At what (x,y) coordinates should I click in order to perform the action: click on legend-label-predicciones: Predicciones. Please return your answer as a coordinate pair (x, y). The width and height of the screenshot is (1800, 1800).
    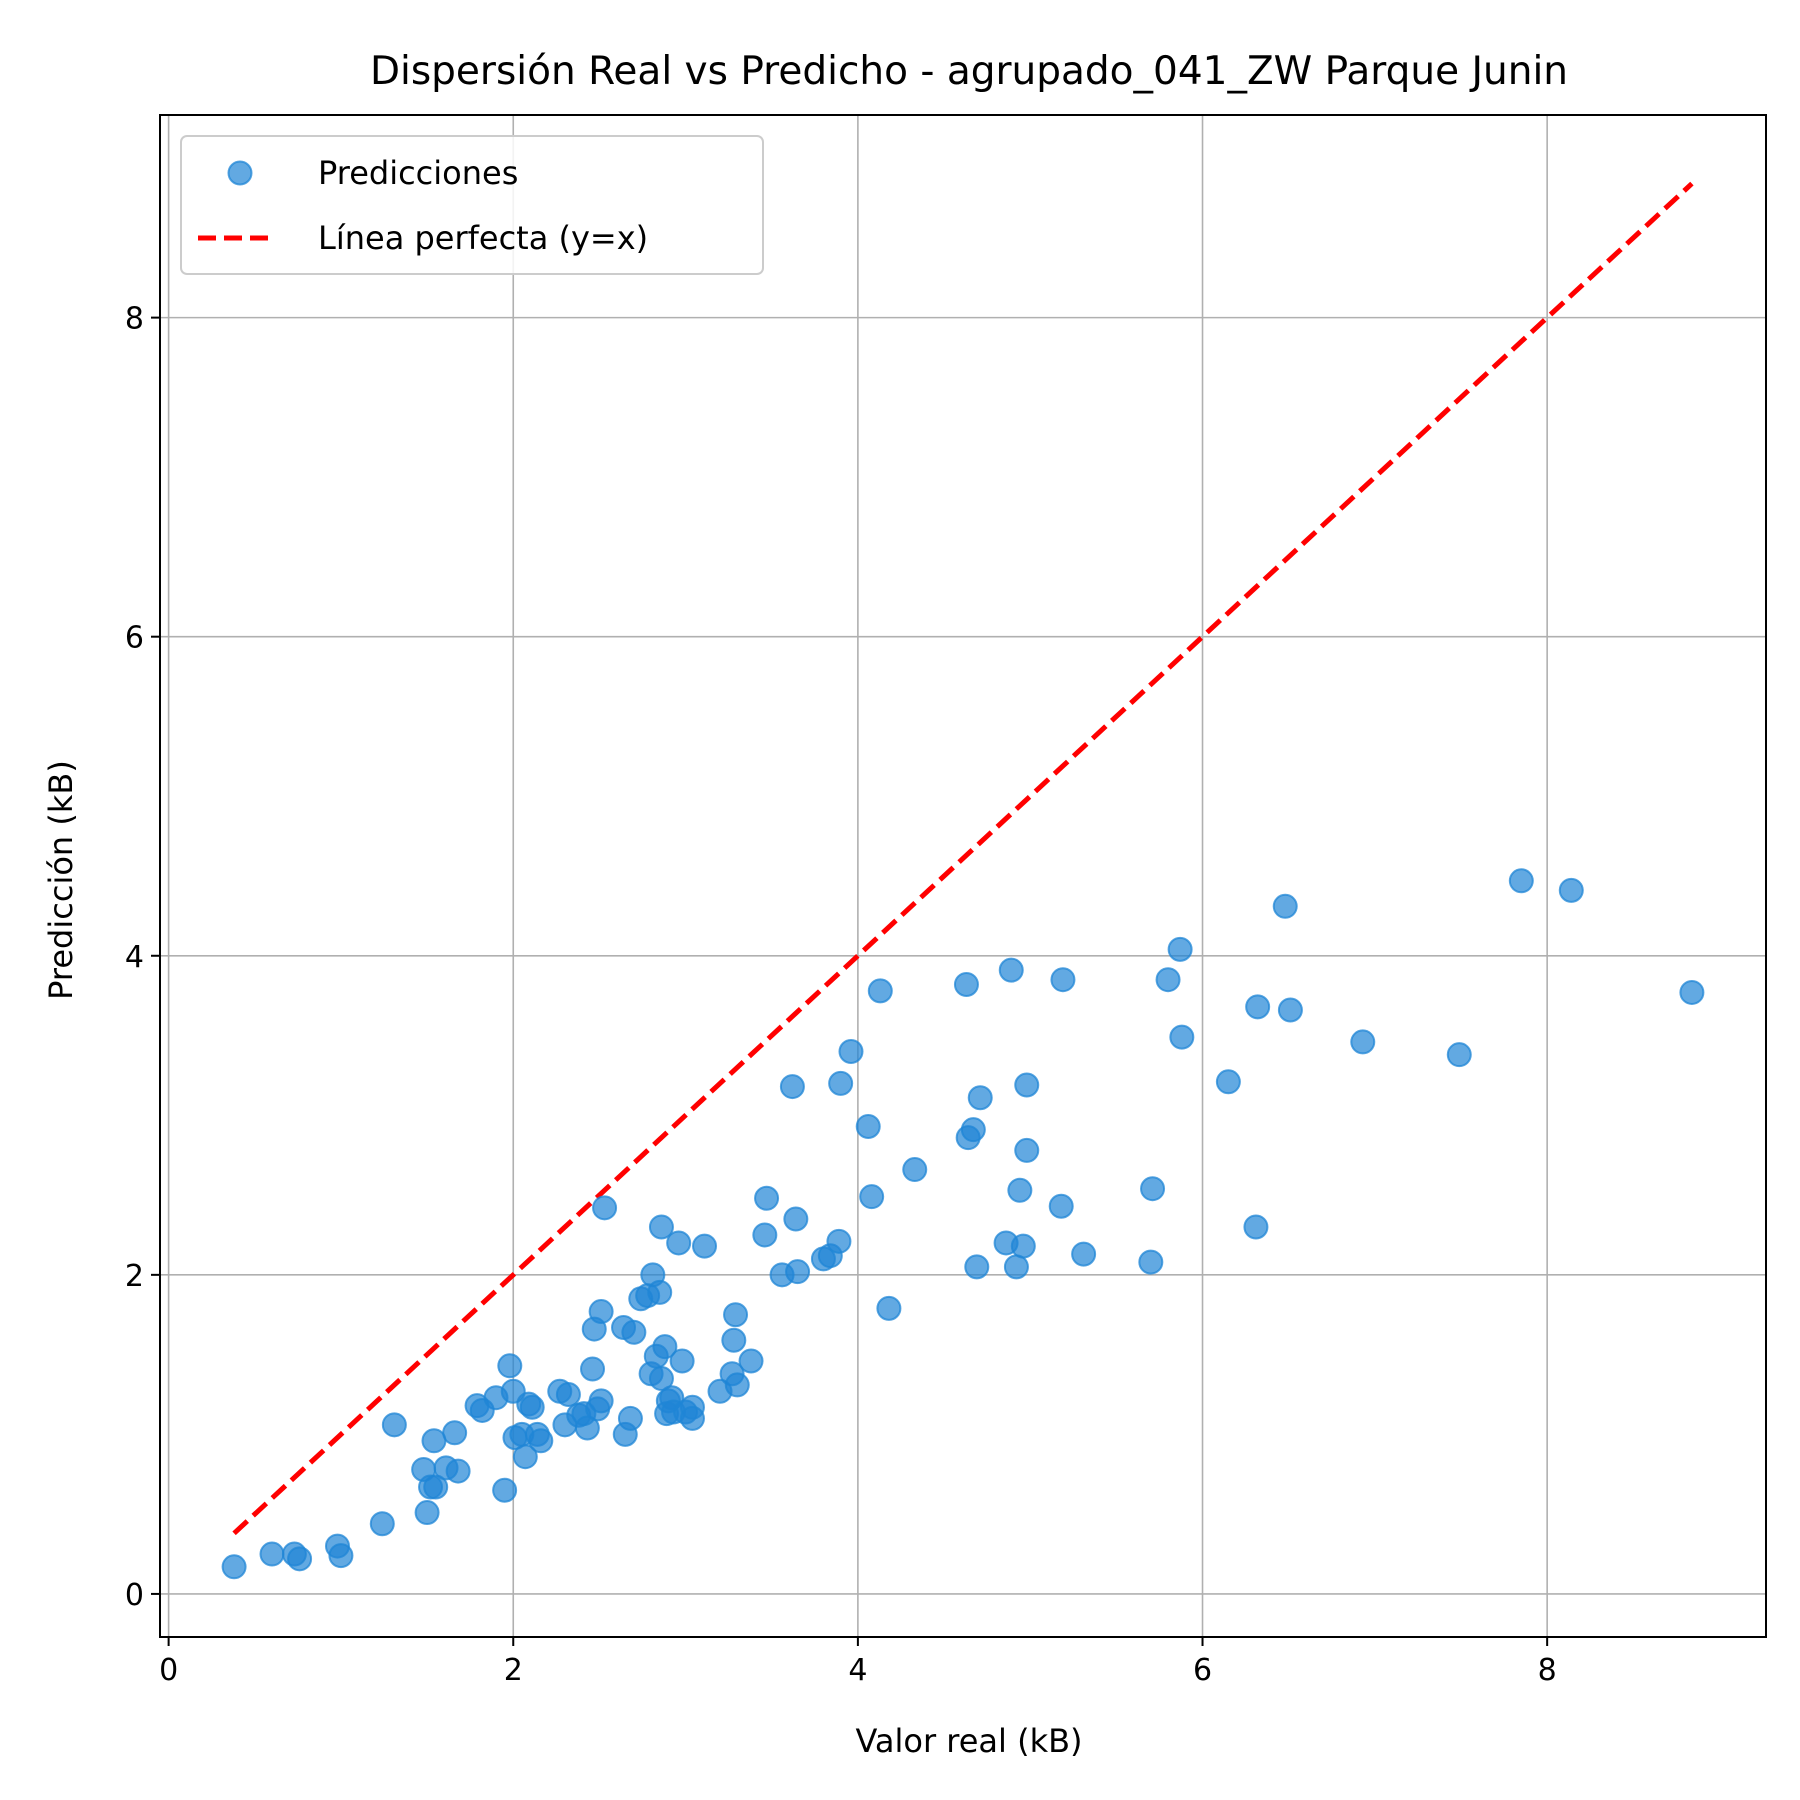
    Looking at the image, I should click on (418, 173).